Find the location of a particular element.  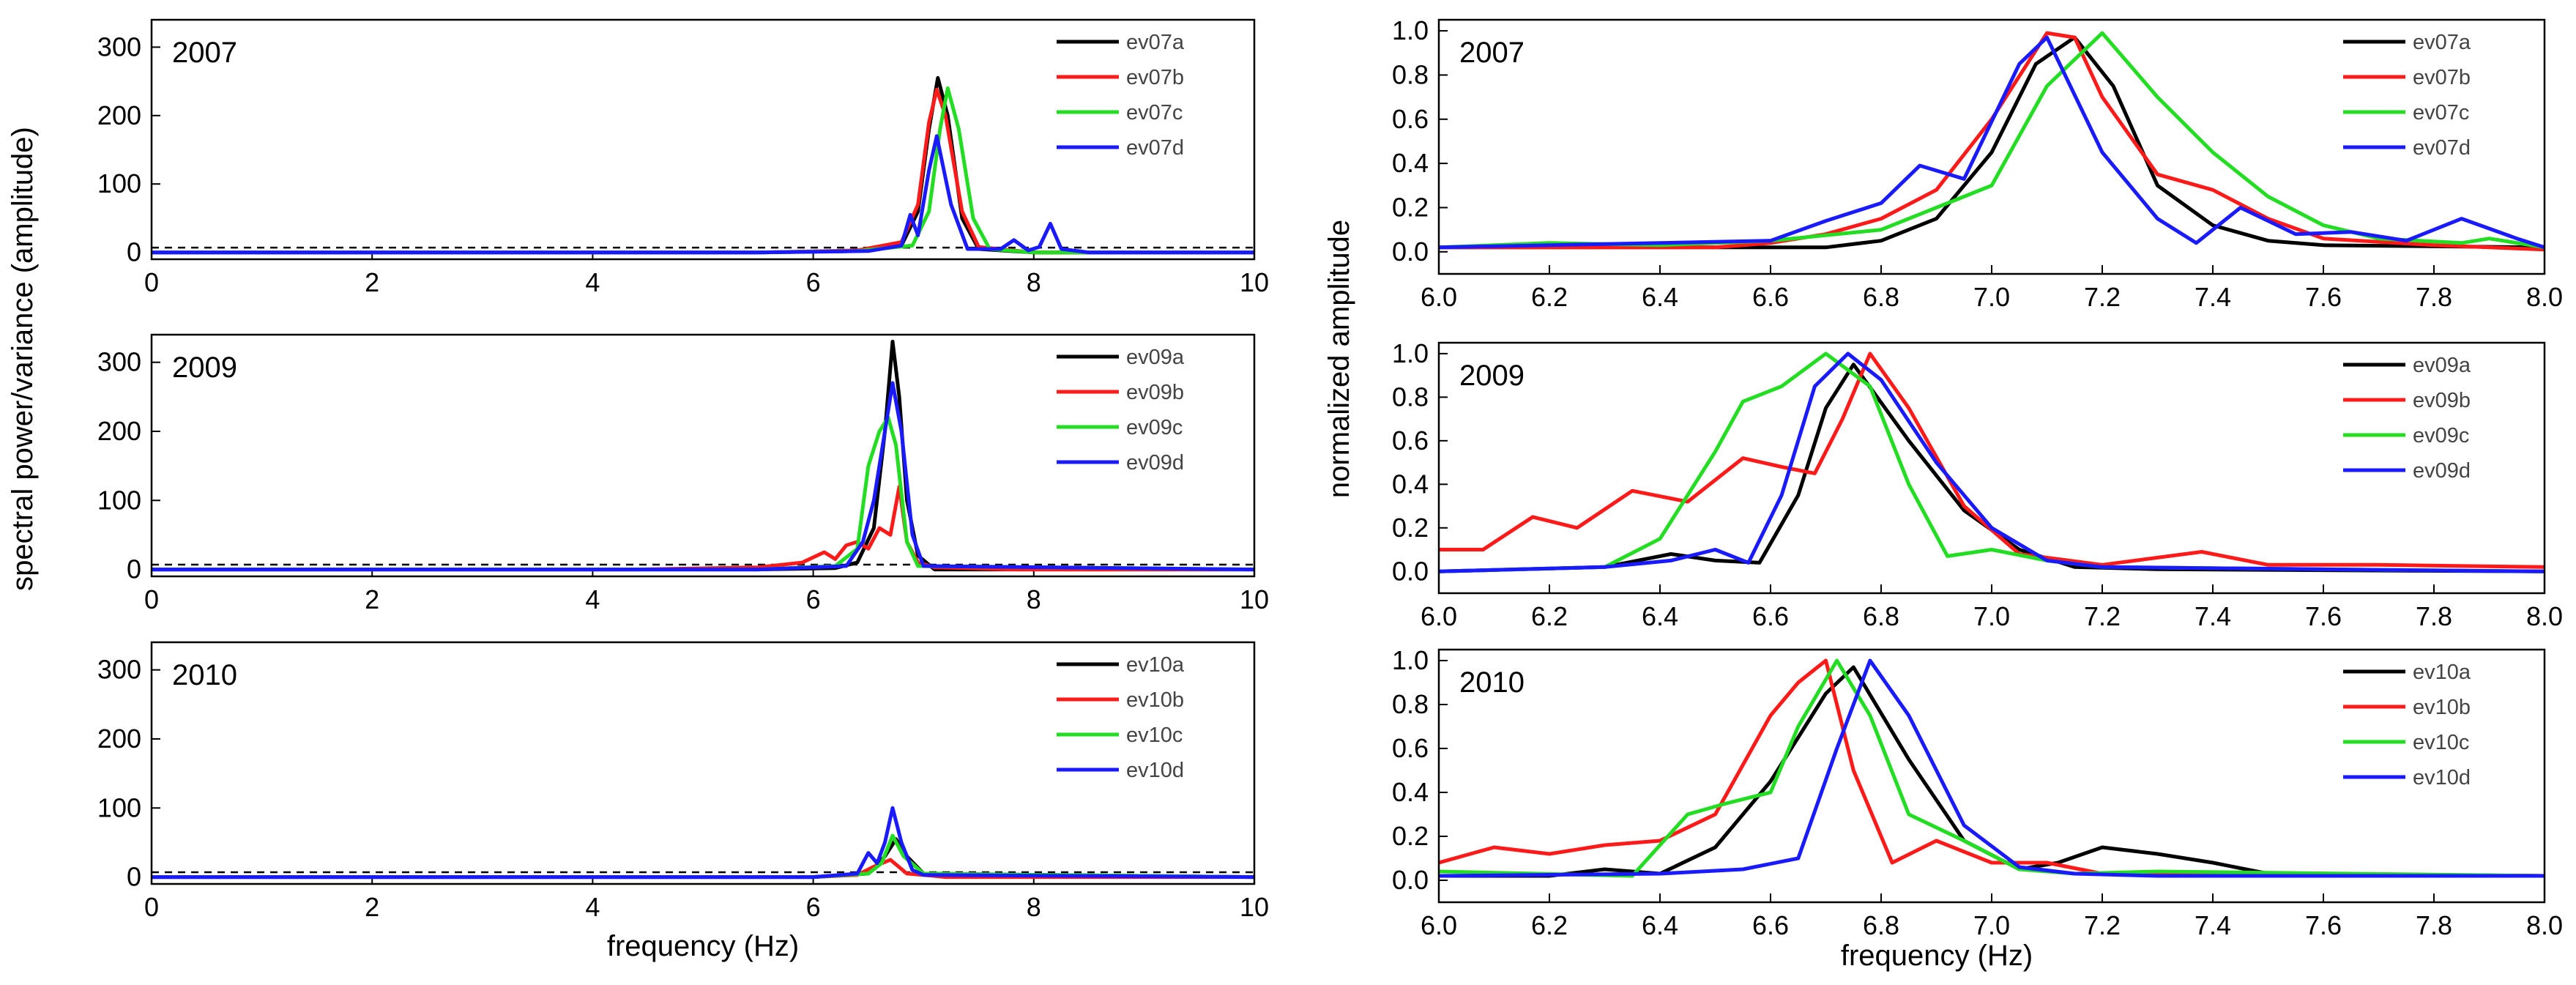

series-line-ev07d is located at coordinates (1992, 142).